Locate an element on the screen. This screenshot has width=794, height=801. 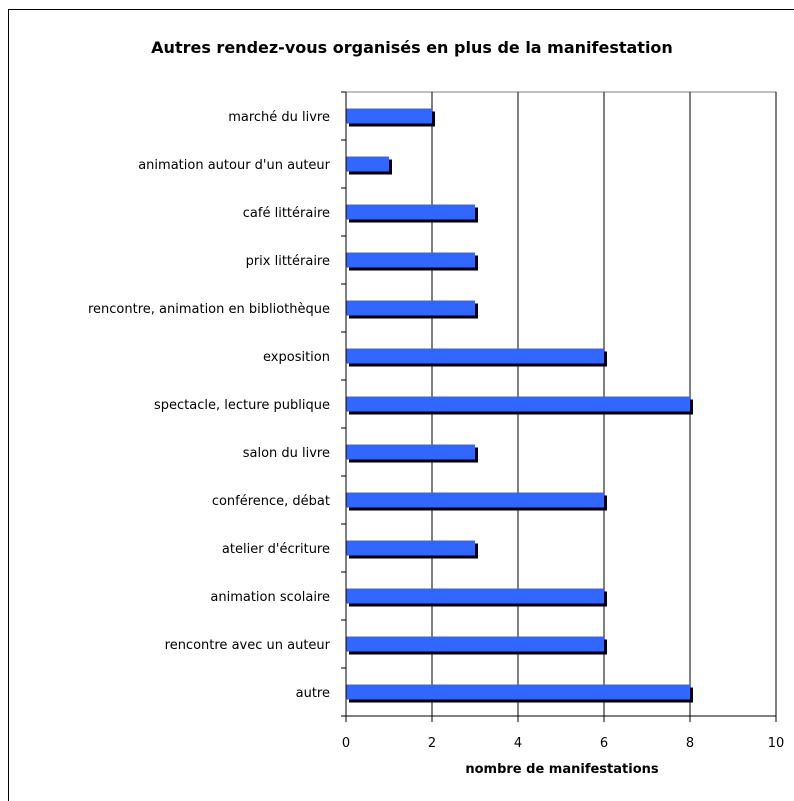
category-label: rencontre, animation en bibliothèque is located at coordinates (209, 309).